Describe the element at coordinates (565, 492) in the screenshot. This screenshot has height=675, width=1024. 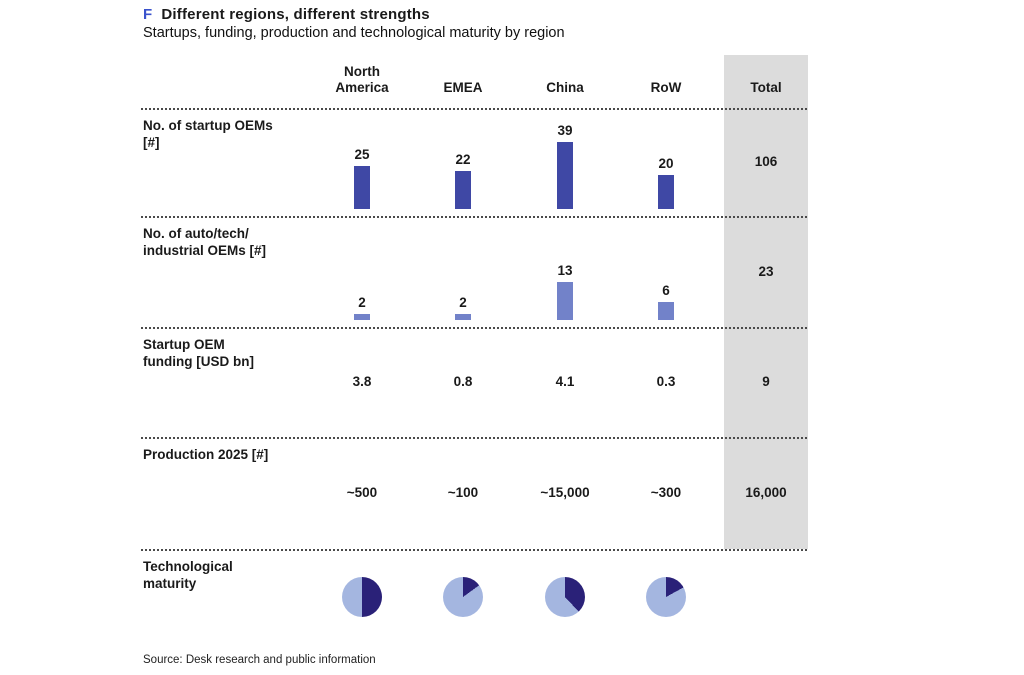
I see `cell-value: ~15,000` at that location.